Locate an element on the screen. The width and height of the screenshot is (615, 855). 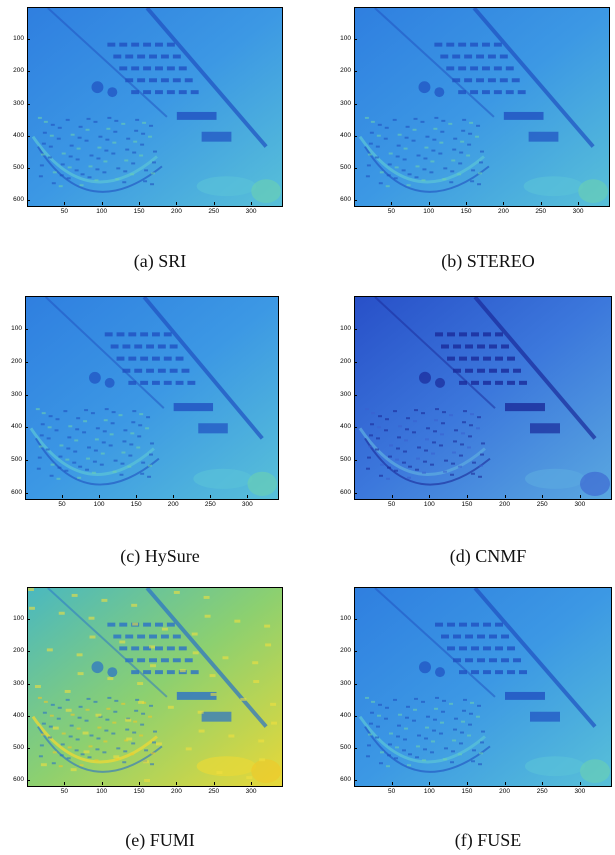
panel-caption: (b) STEREO is located at coordinates (488, 261).